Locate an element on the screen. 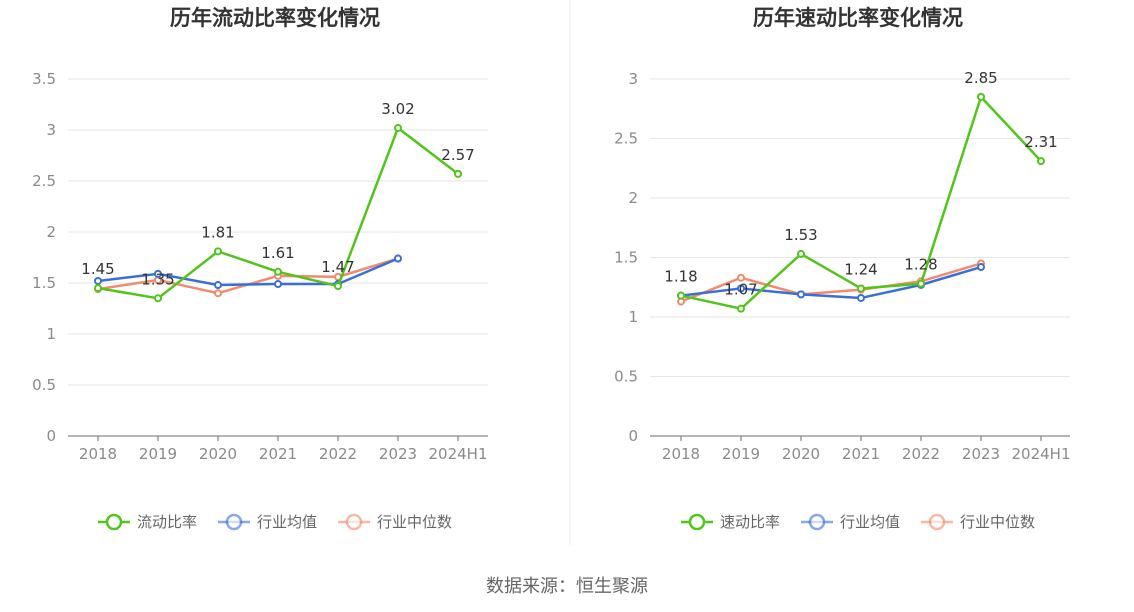 The height and width of the screenshot is (612, 1134). chart-title: 历年流动比率变化情况 is located at coordinates (275, 18).